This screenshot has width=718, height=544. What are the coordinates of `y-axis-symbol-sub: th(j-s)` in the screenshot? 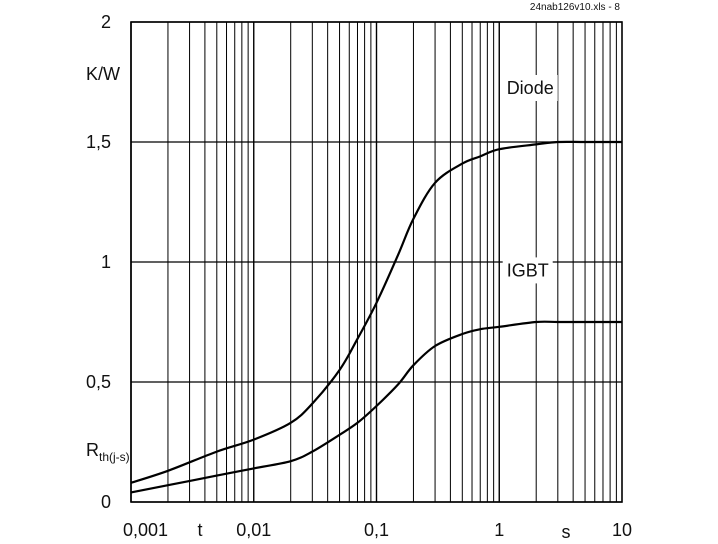 It's located at (114, 457).